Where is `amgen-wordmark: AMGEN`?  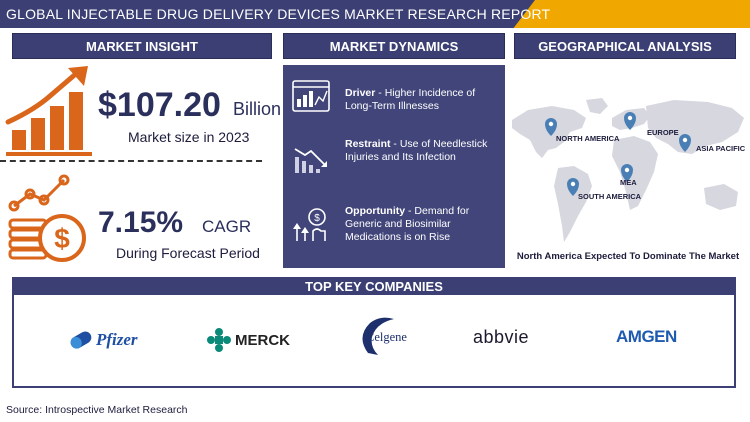
amgen-wordmark: AMGEN is located at coordinates (646, 336).